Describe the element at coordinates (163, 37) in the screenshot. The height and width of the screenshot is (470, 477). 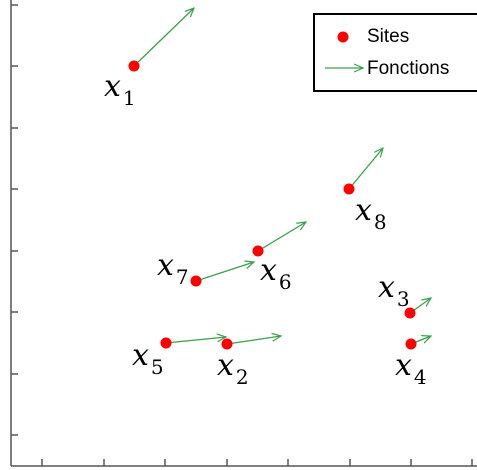
I see `arrow-x1` at that location.